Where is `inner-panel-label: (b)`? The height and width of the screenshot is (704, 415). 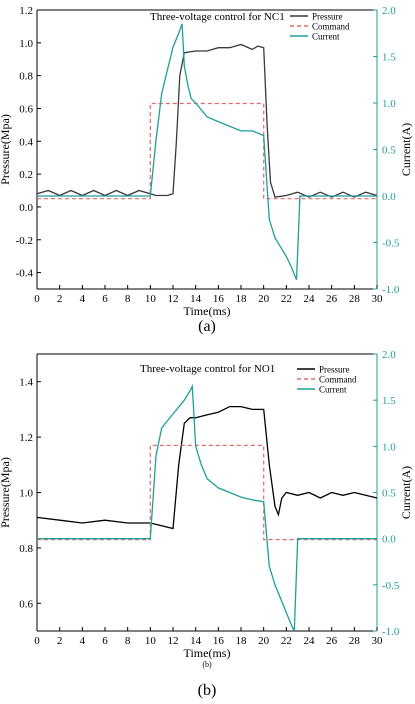 inner-panel-label: (b) is located at coordinates (207, 664).